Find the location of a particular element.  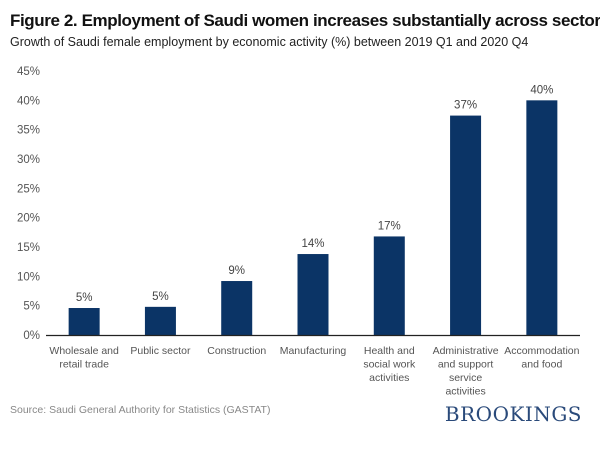

y-tick-label: 25% is located at coordinates (28, 189).